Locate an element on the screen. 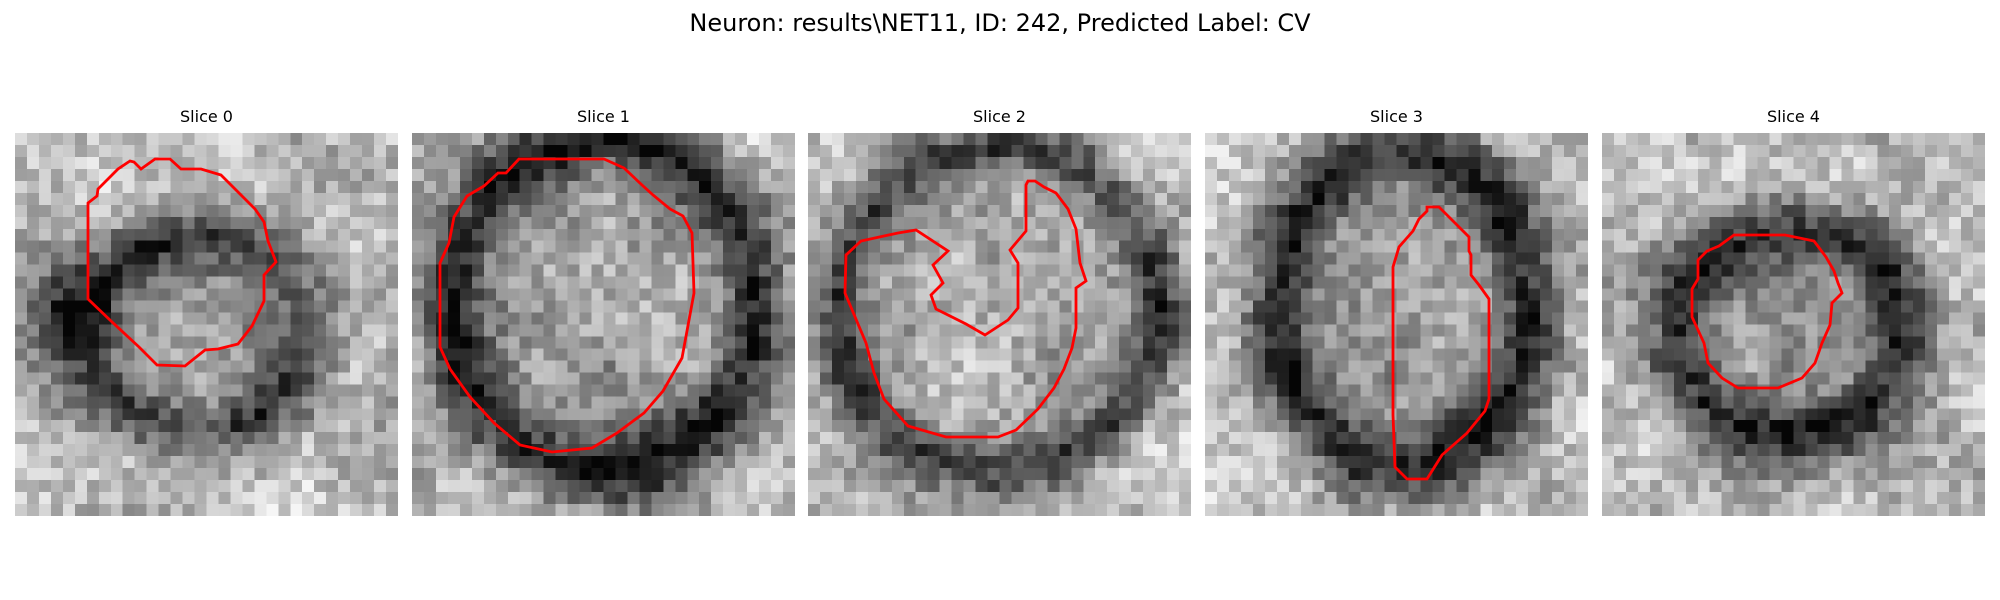  slice-title: Slice 2 is located at coordinates (999, 116).